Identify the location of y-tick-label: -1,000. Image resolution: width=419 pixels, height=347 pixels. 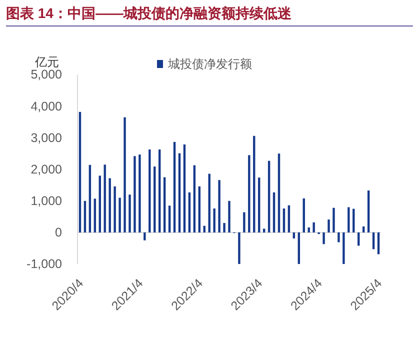
(44, 264).